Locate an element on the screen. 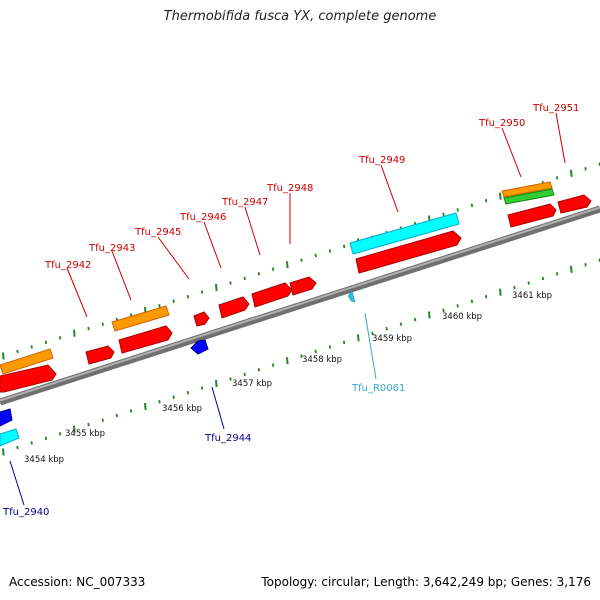  kbp-label: 3454 kbp is located at coordinates (44, 460).